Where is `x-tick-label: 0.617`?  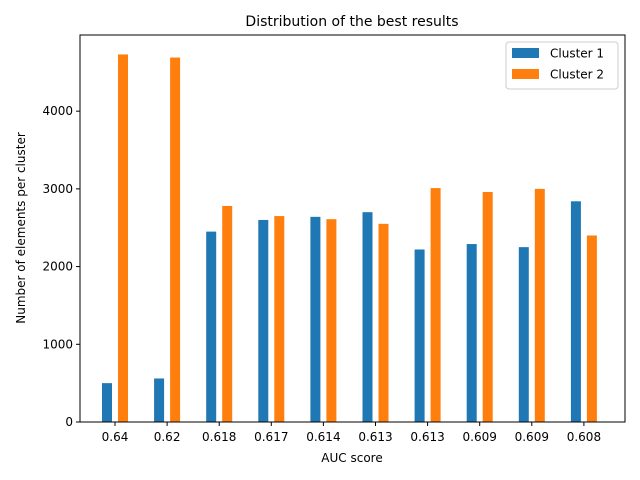
x-tick-label: 0.617 is located at coordinates (271, 437).